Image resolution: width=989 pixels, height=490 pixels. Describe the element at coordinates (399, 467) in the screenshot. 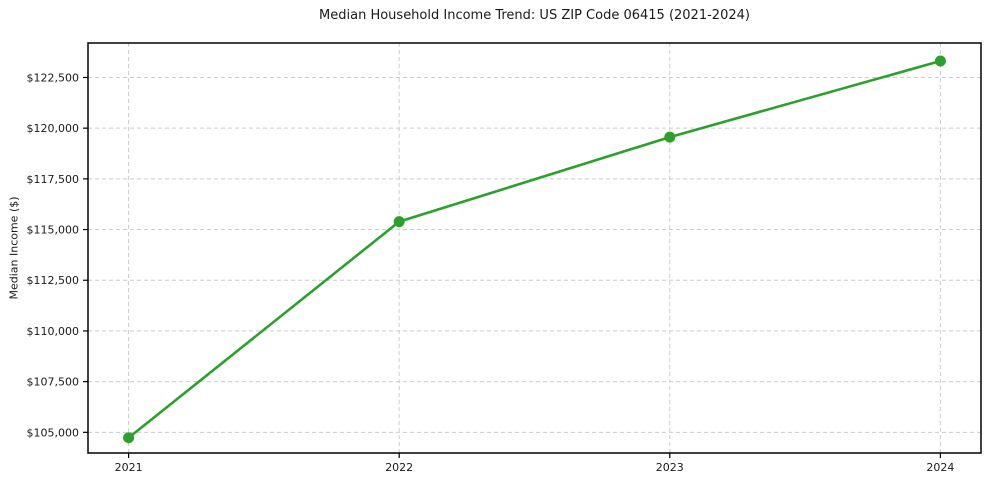

I see `x-tick-label: 2022` at that location.